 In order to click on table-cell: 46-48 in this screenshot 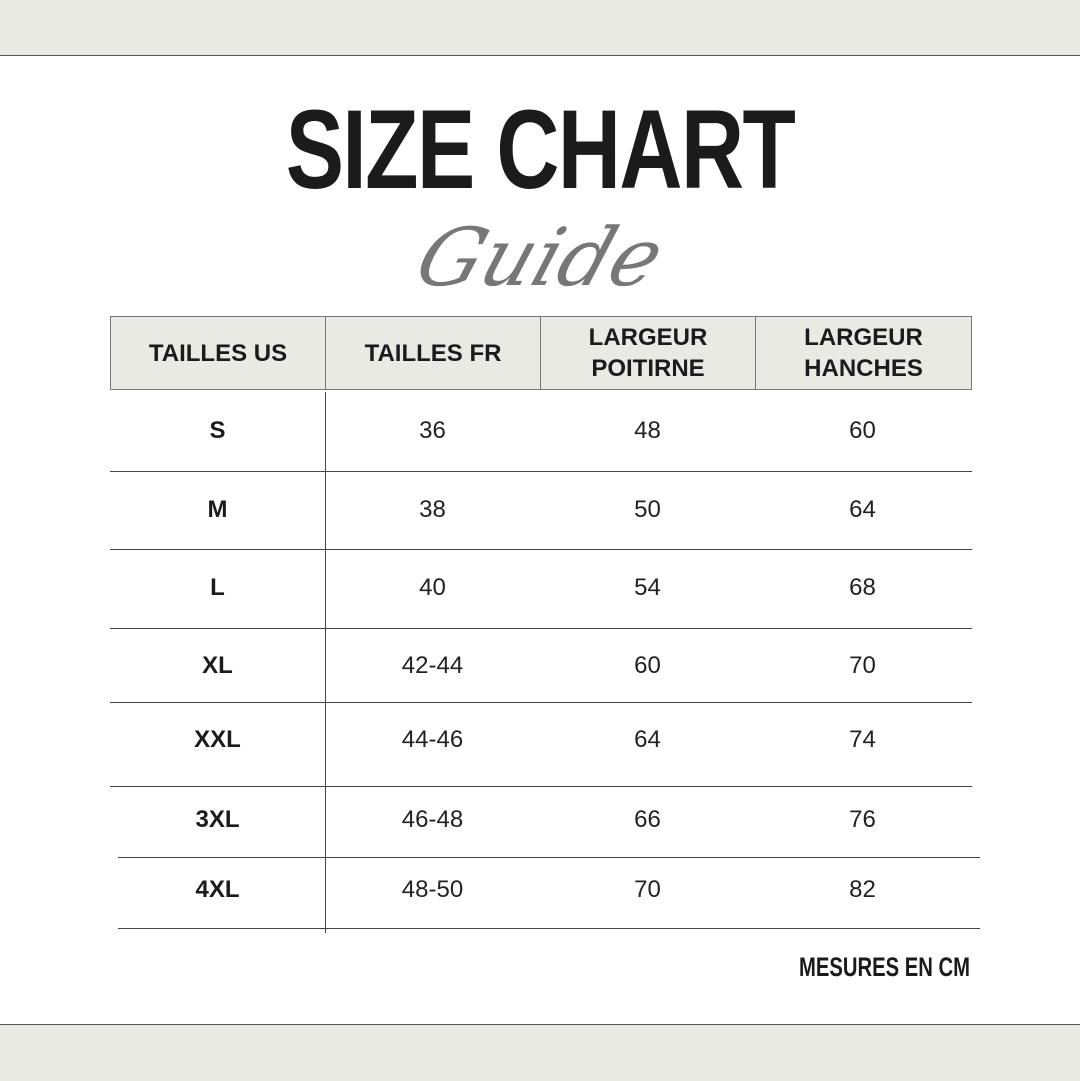, I will do `click(432, 819)`.